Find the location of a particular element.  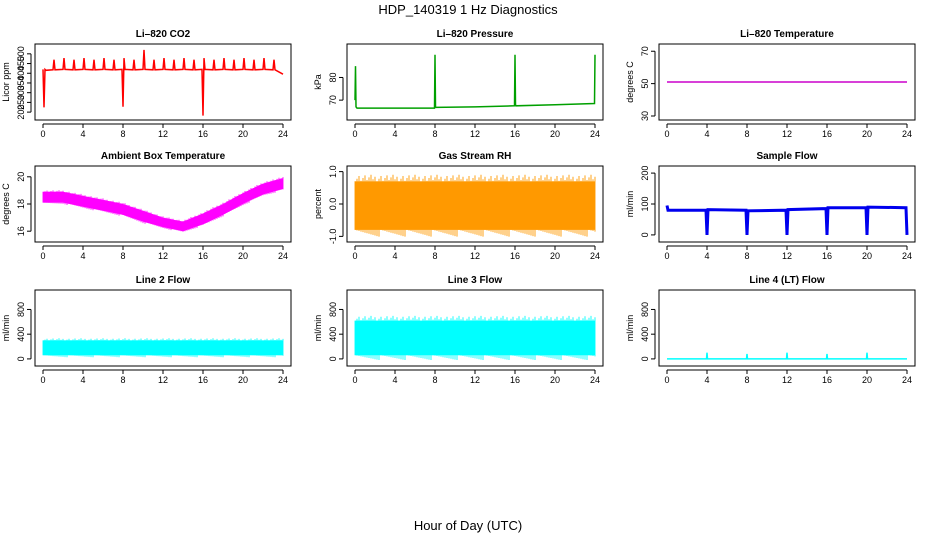

panel-title: Li–820 Pressure is located at coordinates (475, 34).